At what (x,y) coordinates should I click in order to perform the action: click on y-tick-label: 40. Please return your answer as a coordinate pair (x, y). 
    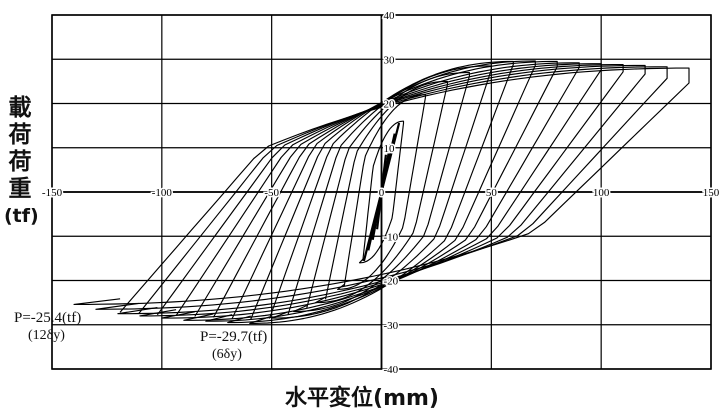
    Looking at the image, I should click on (390, 16).